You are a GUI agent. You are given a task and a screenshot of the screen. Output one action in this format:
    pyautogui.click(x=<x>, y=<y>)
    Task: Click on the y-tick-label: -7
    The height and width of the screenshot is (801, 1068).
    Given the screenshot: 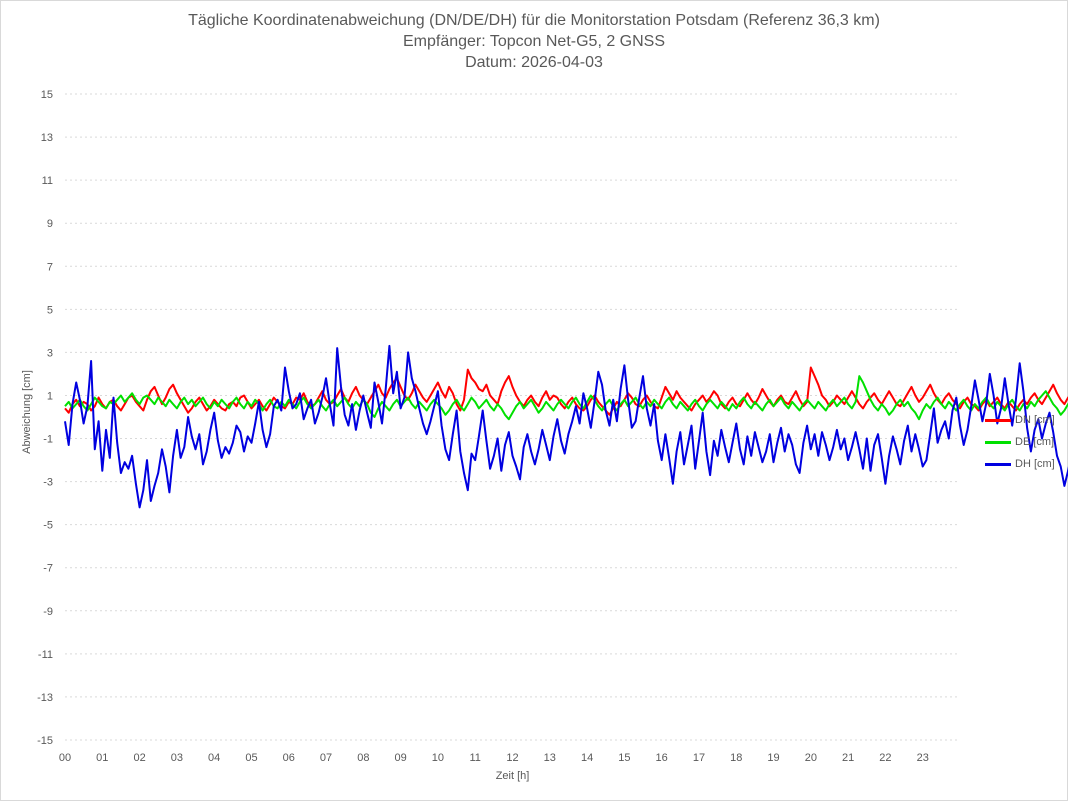 What is the action you would take?
    pyautogui.click(x=48, y=569)
    